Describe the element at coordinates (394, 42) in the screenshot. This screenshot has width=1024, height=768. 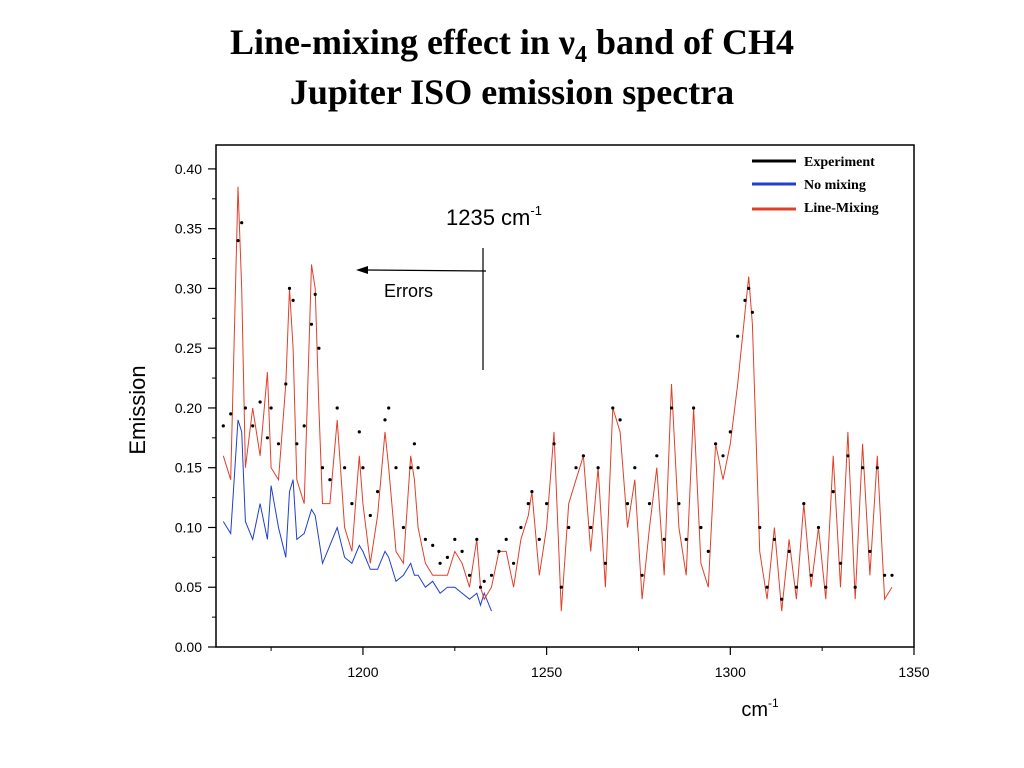
I see `title-prefix: Line-mixing effect in` at that location.